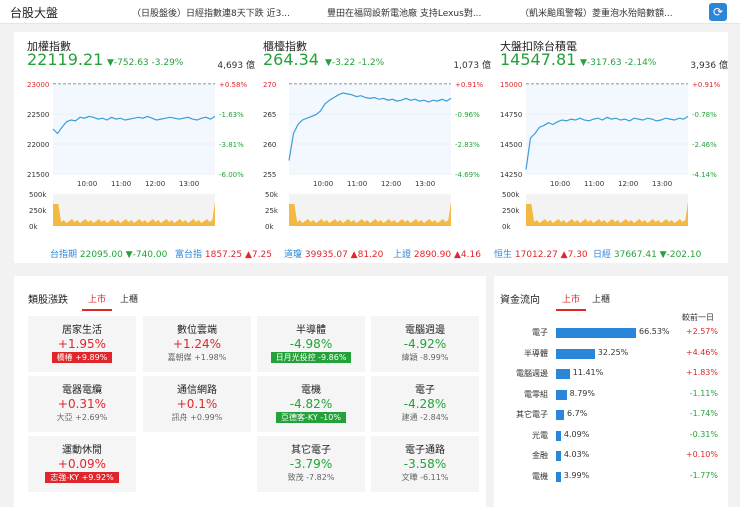 Image resolution: width=740 pixels, height=507 pixels. What do you see at coordinates (607, 210) in the screenshot?
I see `volume-area` at bounding box center [607, 210].